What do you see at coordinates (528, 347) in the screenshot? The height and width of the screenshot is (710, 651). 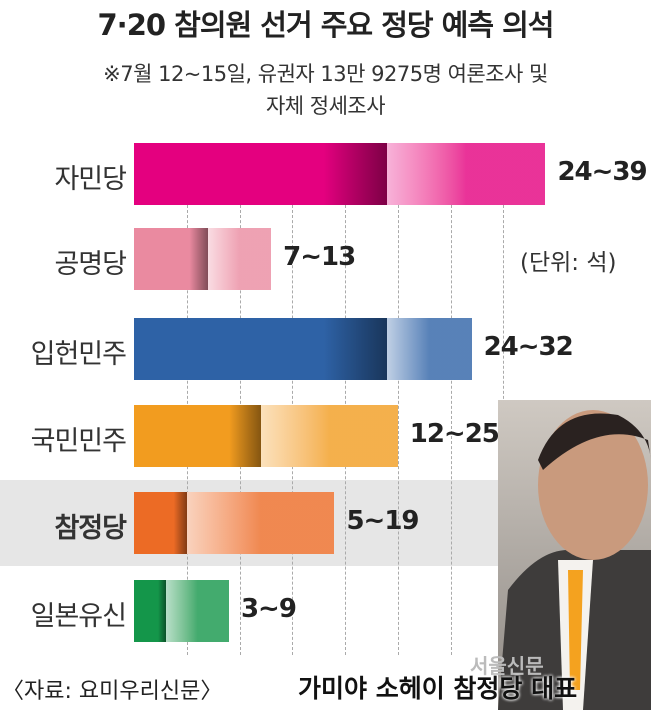 I see `value-label: 24~32` at bounding box center [528, 347].